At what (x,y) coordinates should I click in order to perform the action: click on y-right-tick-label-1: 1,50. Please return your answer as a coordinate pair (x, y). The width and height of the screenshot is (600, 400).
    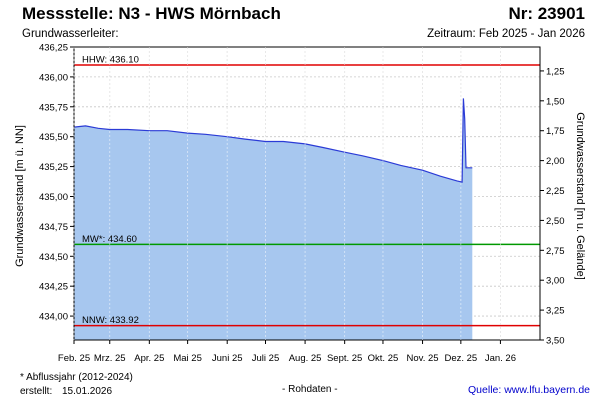
    Looking at the image, I should click on (555, 101).